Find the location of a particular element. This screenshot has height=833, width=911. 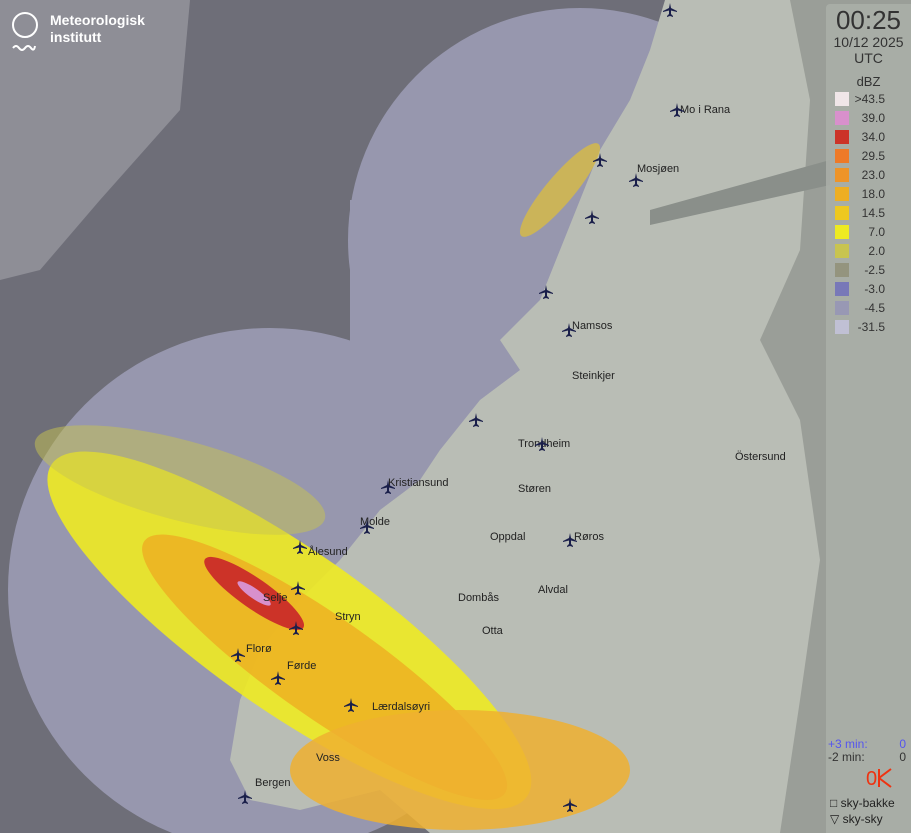

legend-value: >43.5 is located at coordinates (869, 98).